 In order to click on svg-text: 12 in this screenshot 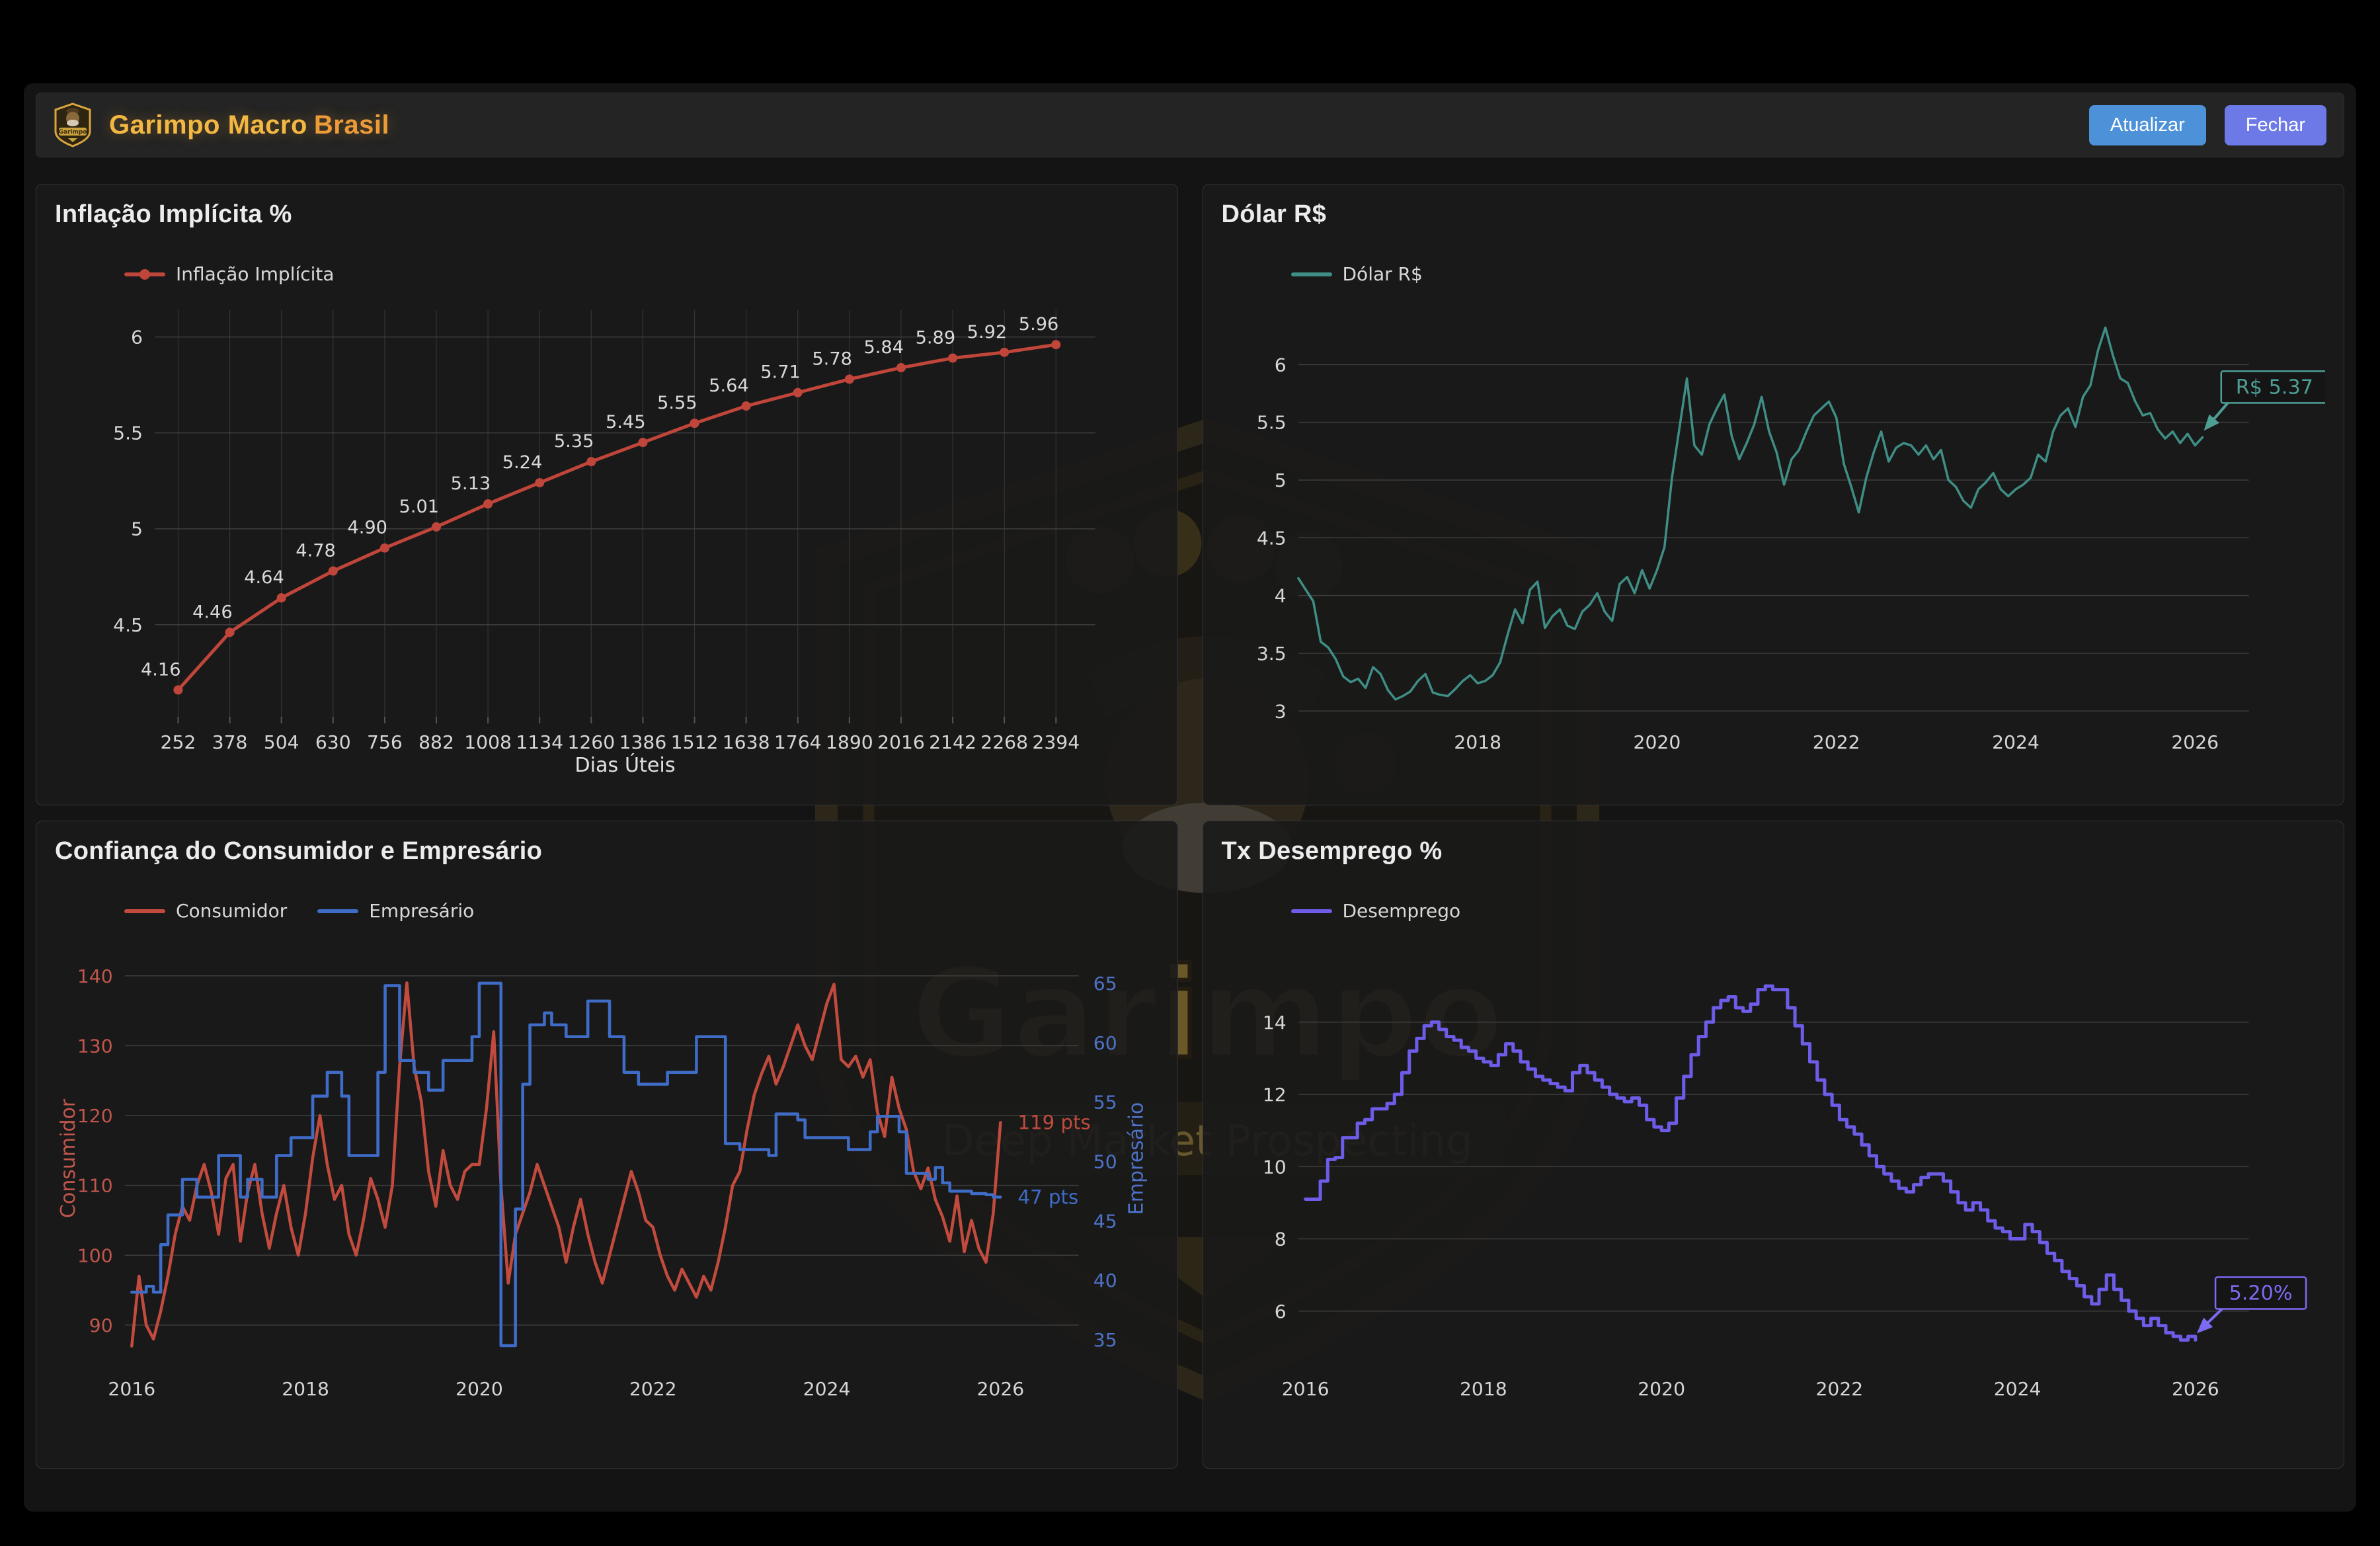, I will do `click(1274, 1095)`.